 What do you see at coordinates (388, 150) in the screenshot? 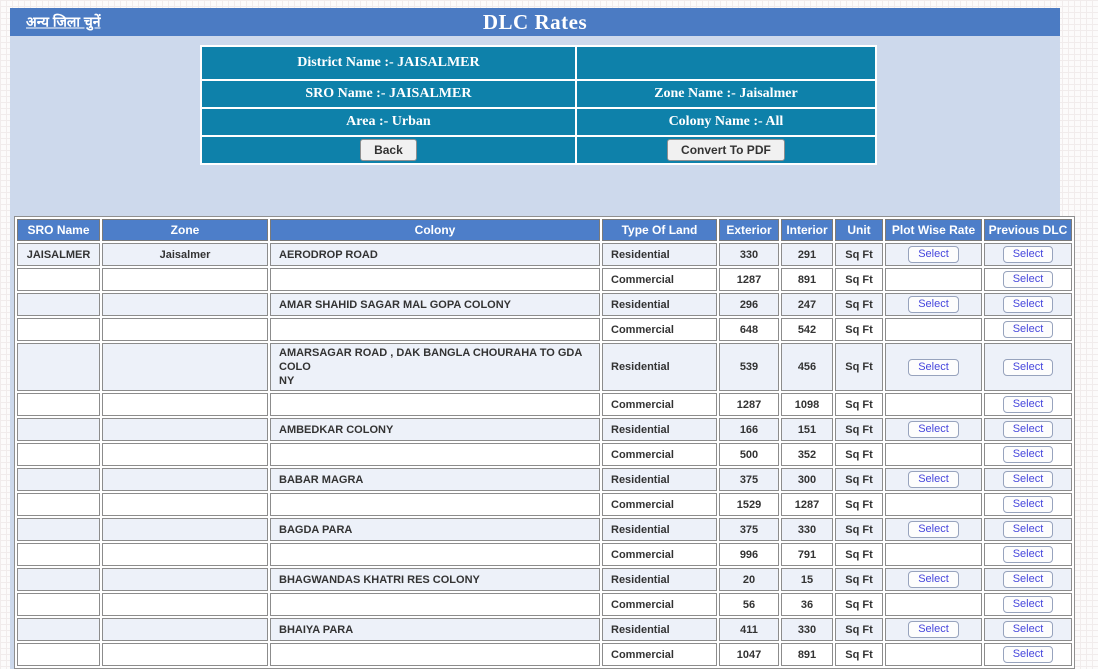
I see `back-button: Back` at bounding box center [388, 150].